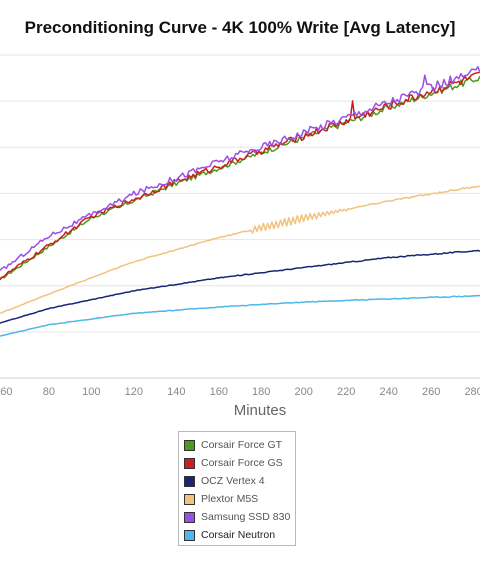 Image resolution: width=480 pixels, height=562 pixels. What do you see at coordinates (431, 392) in the screenshot?
I see `x-tick-label: 260` at bounding box center [431, 392].